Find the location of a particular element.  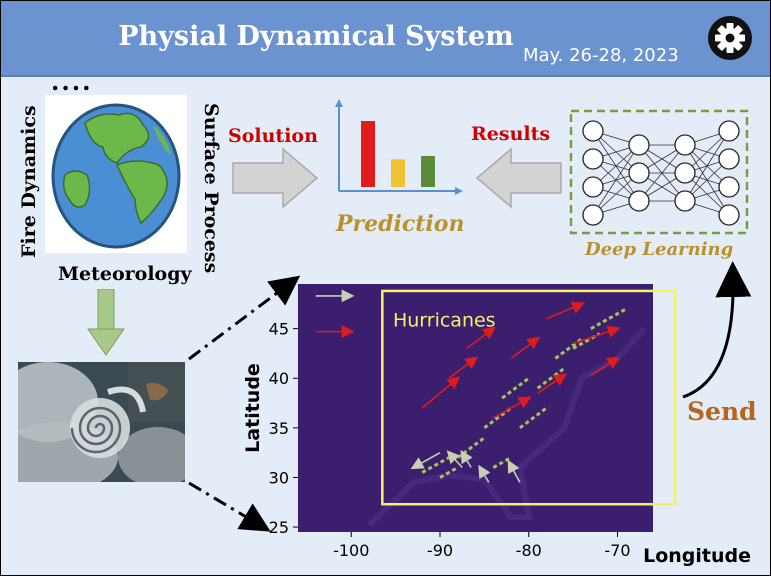

y-tick-label: 25 is located at coordinates (279, 527).